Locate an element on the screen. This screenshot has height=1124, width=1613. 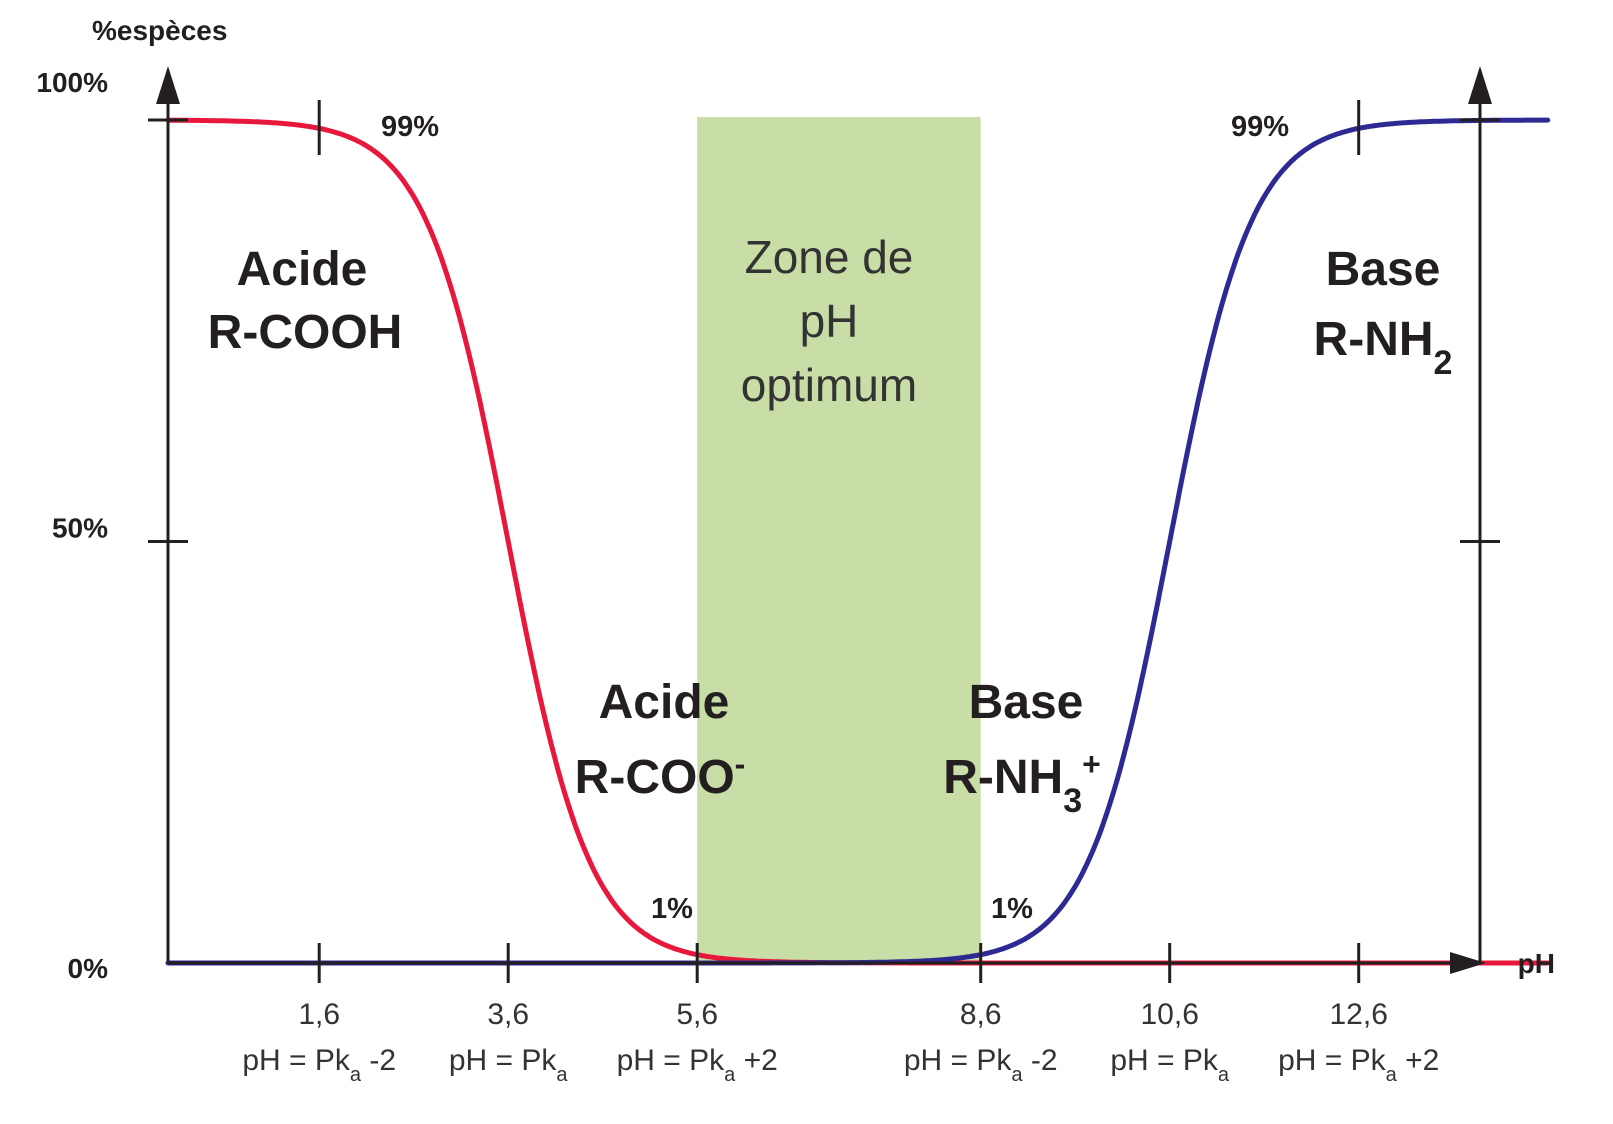
y-tick-label: 0% is located at coordinates (88, 968).